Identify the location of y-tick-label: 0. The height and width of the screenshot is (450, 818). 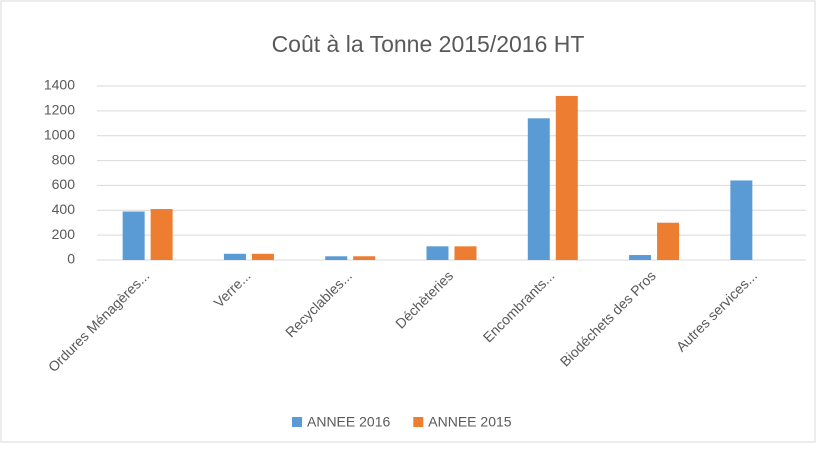
(71, 259).